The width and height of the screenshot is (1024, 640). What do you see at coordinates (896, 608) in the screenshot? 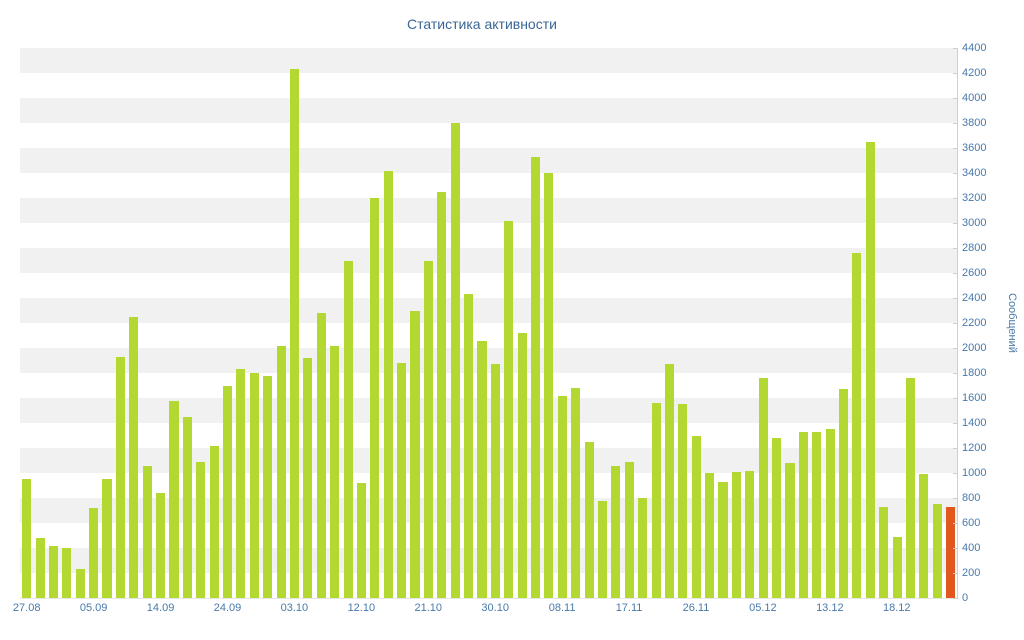
I see `x-tick-label: 18.12` at bounding box center [896, 608].